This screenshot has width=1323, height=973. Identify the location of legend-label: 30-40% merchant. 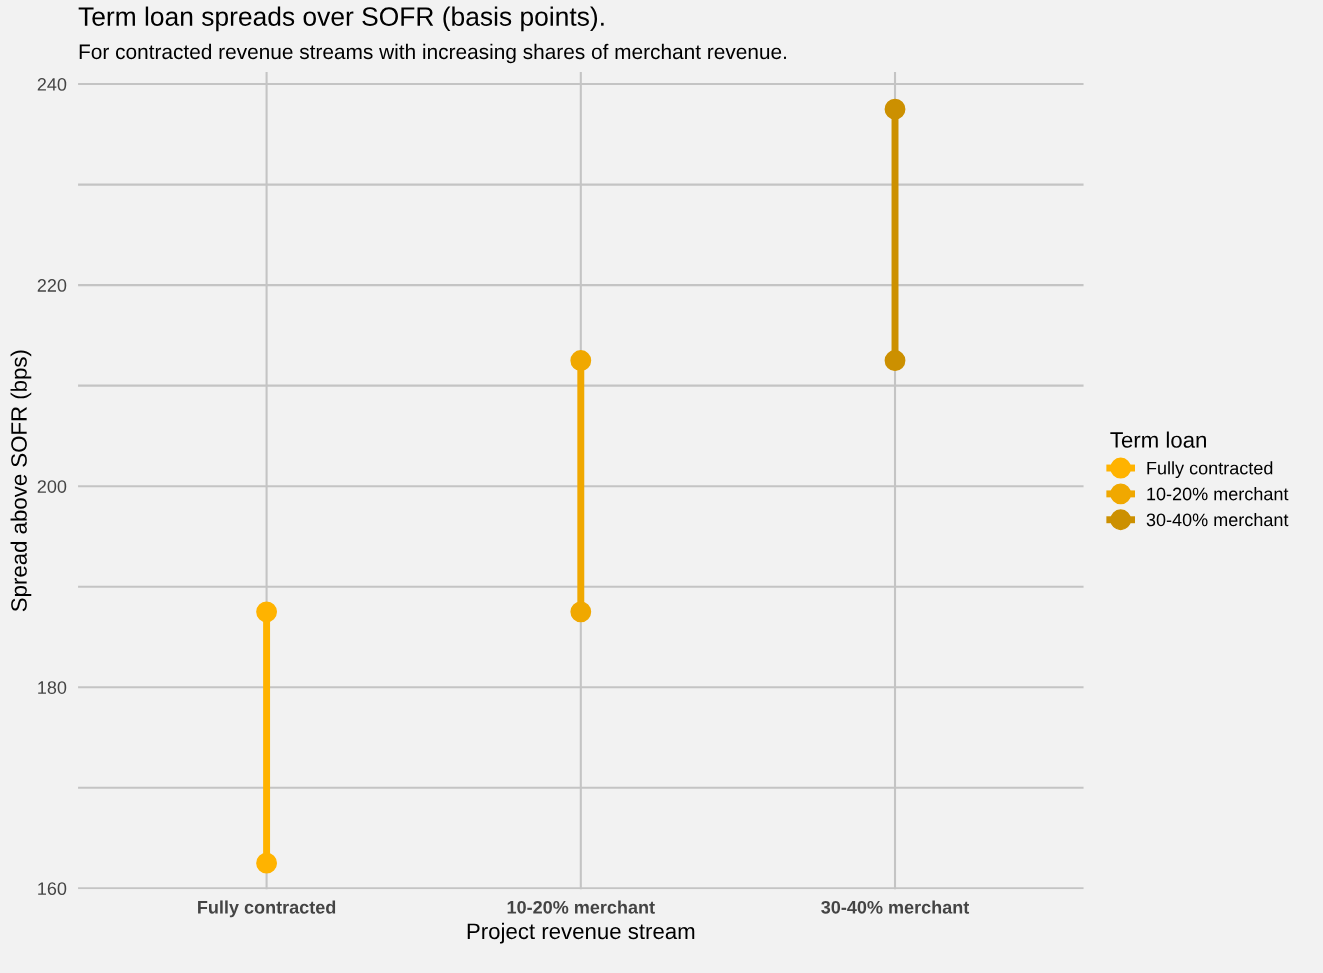
(1217, 519).